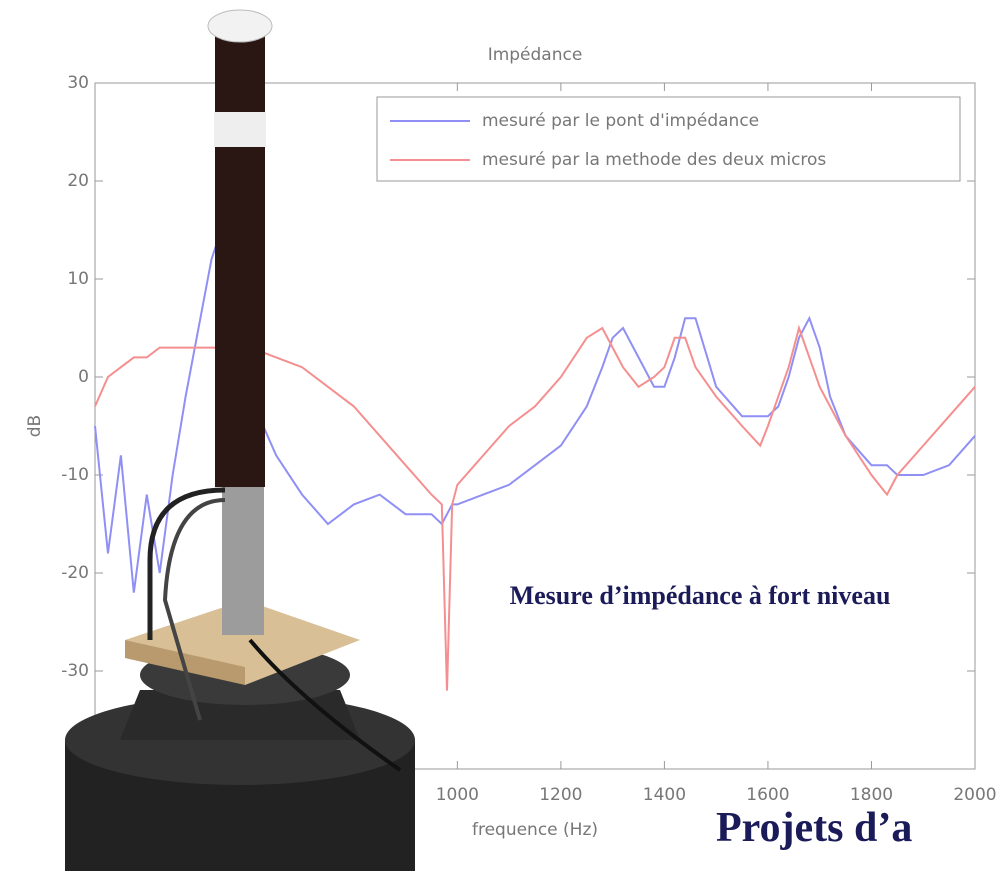 The width and height of the screenshot is (1005, 871). Describe the element at coordinates (75, 475) in the screenshot. I see `y-tick-label: -10` at that location.